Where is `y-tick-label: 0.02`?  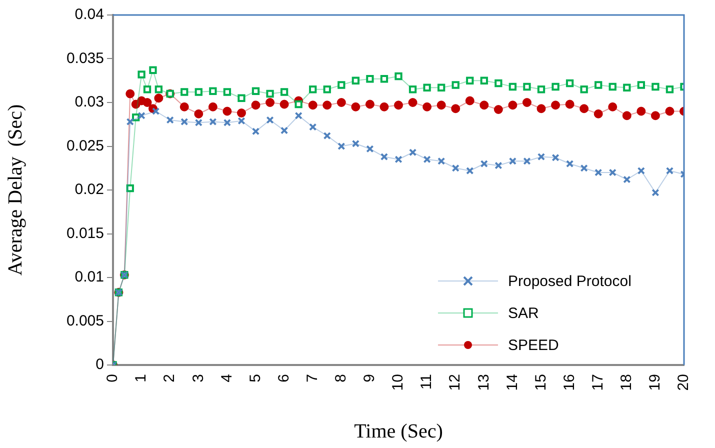
y-tick-label: 0.02 is located at coordinates (89, 189).